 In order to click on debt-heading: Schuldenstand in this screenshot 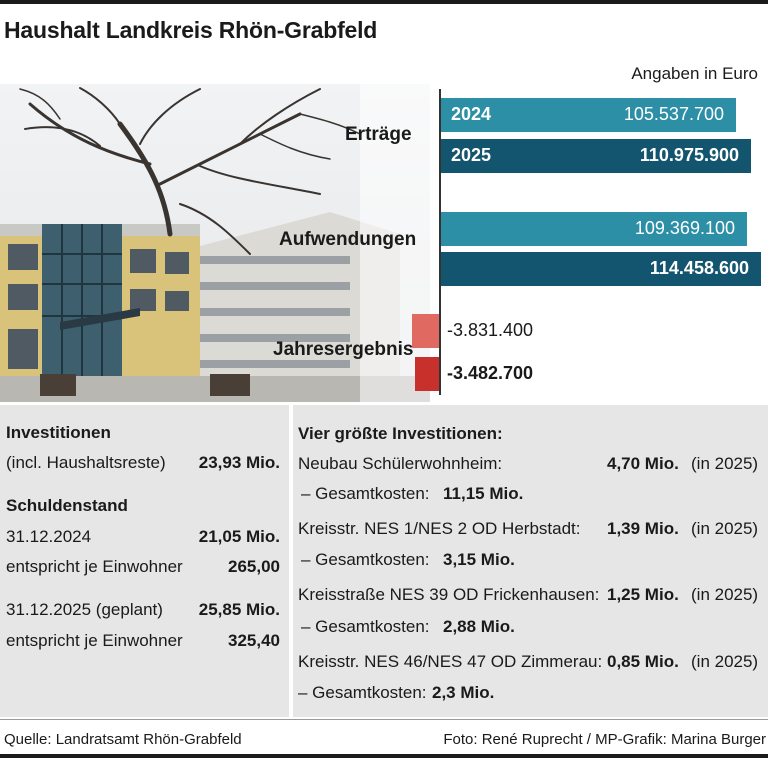, I will do `click(67, 505)`.